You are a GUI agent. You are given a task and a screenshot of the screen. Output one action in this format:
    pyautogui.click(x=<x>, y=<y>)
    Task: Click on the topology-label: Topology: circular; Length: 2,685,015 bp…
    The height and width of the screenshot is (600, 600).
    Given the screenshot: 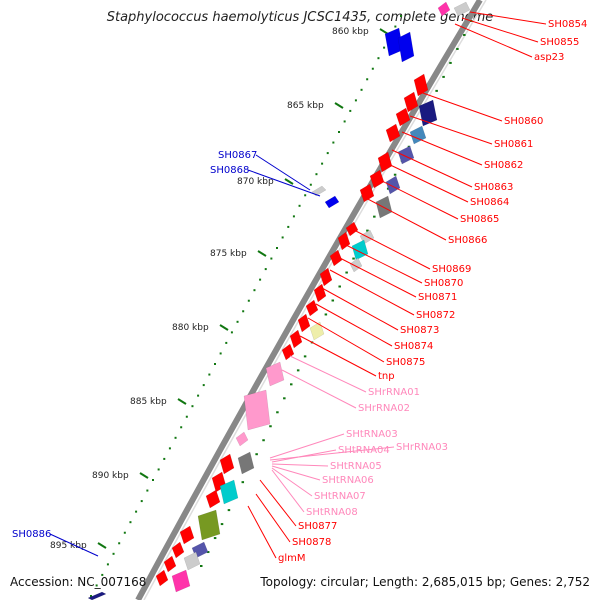 What is the action you would take?
    pyautogui.click(x=425, y=582)
    